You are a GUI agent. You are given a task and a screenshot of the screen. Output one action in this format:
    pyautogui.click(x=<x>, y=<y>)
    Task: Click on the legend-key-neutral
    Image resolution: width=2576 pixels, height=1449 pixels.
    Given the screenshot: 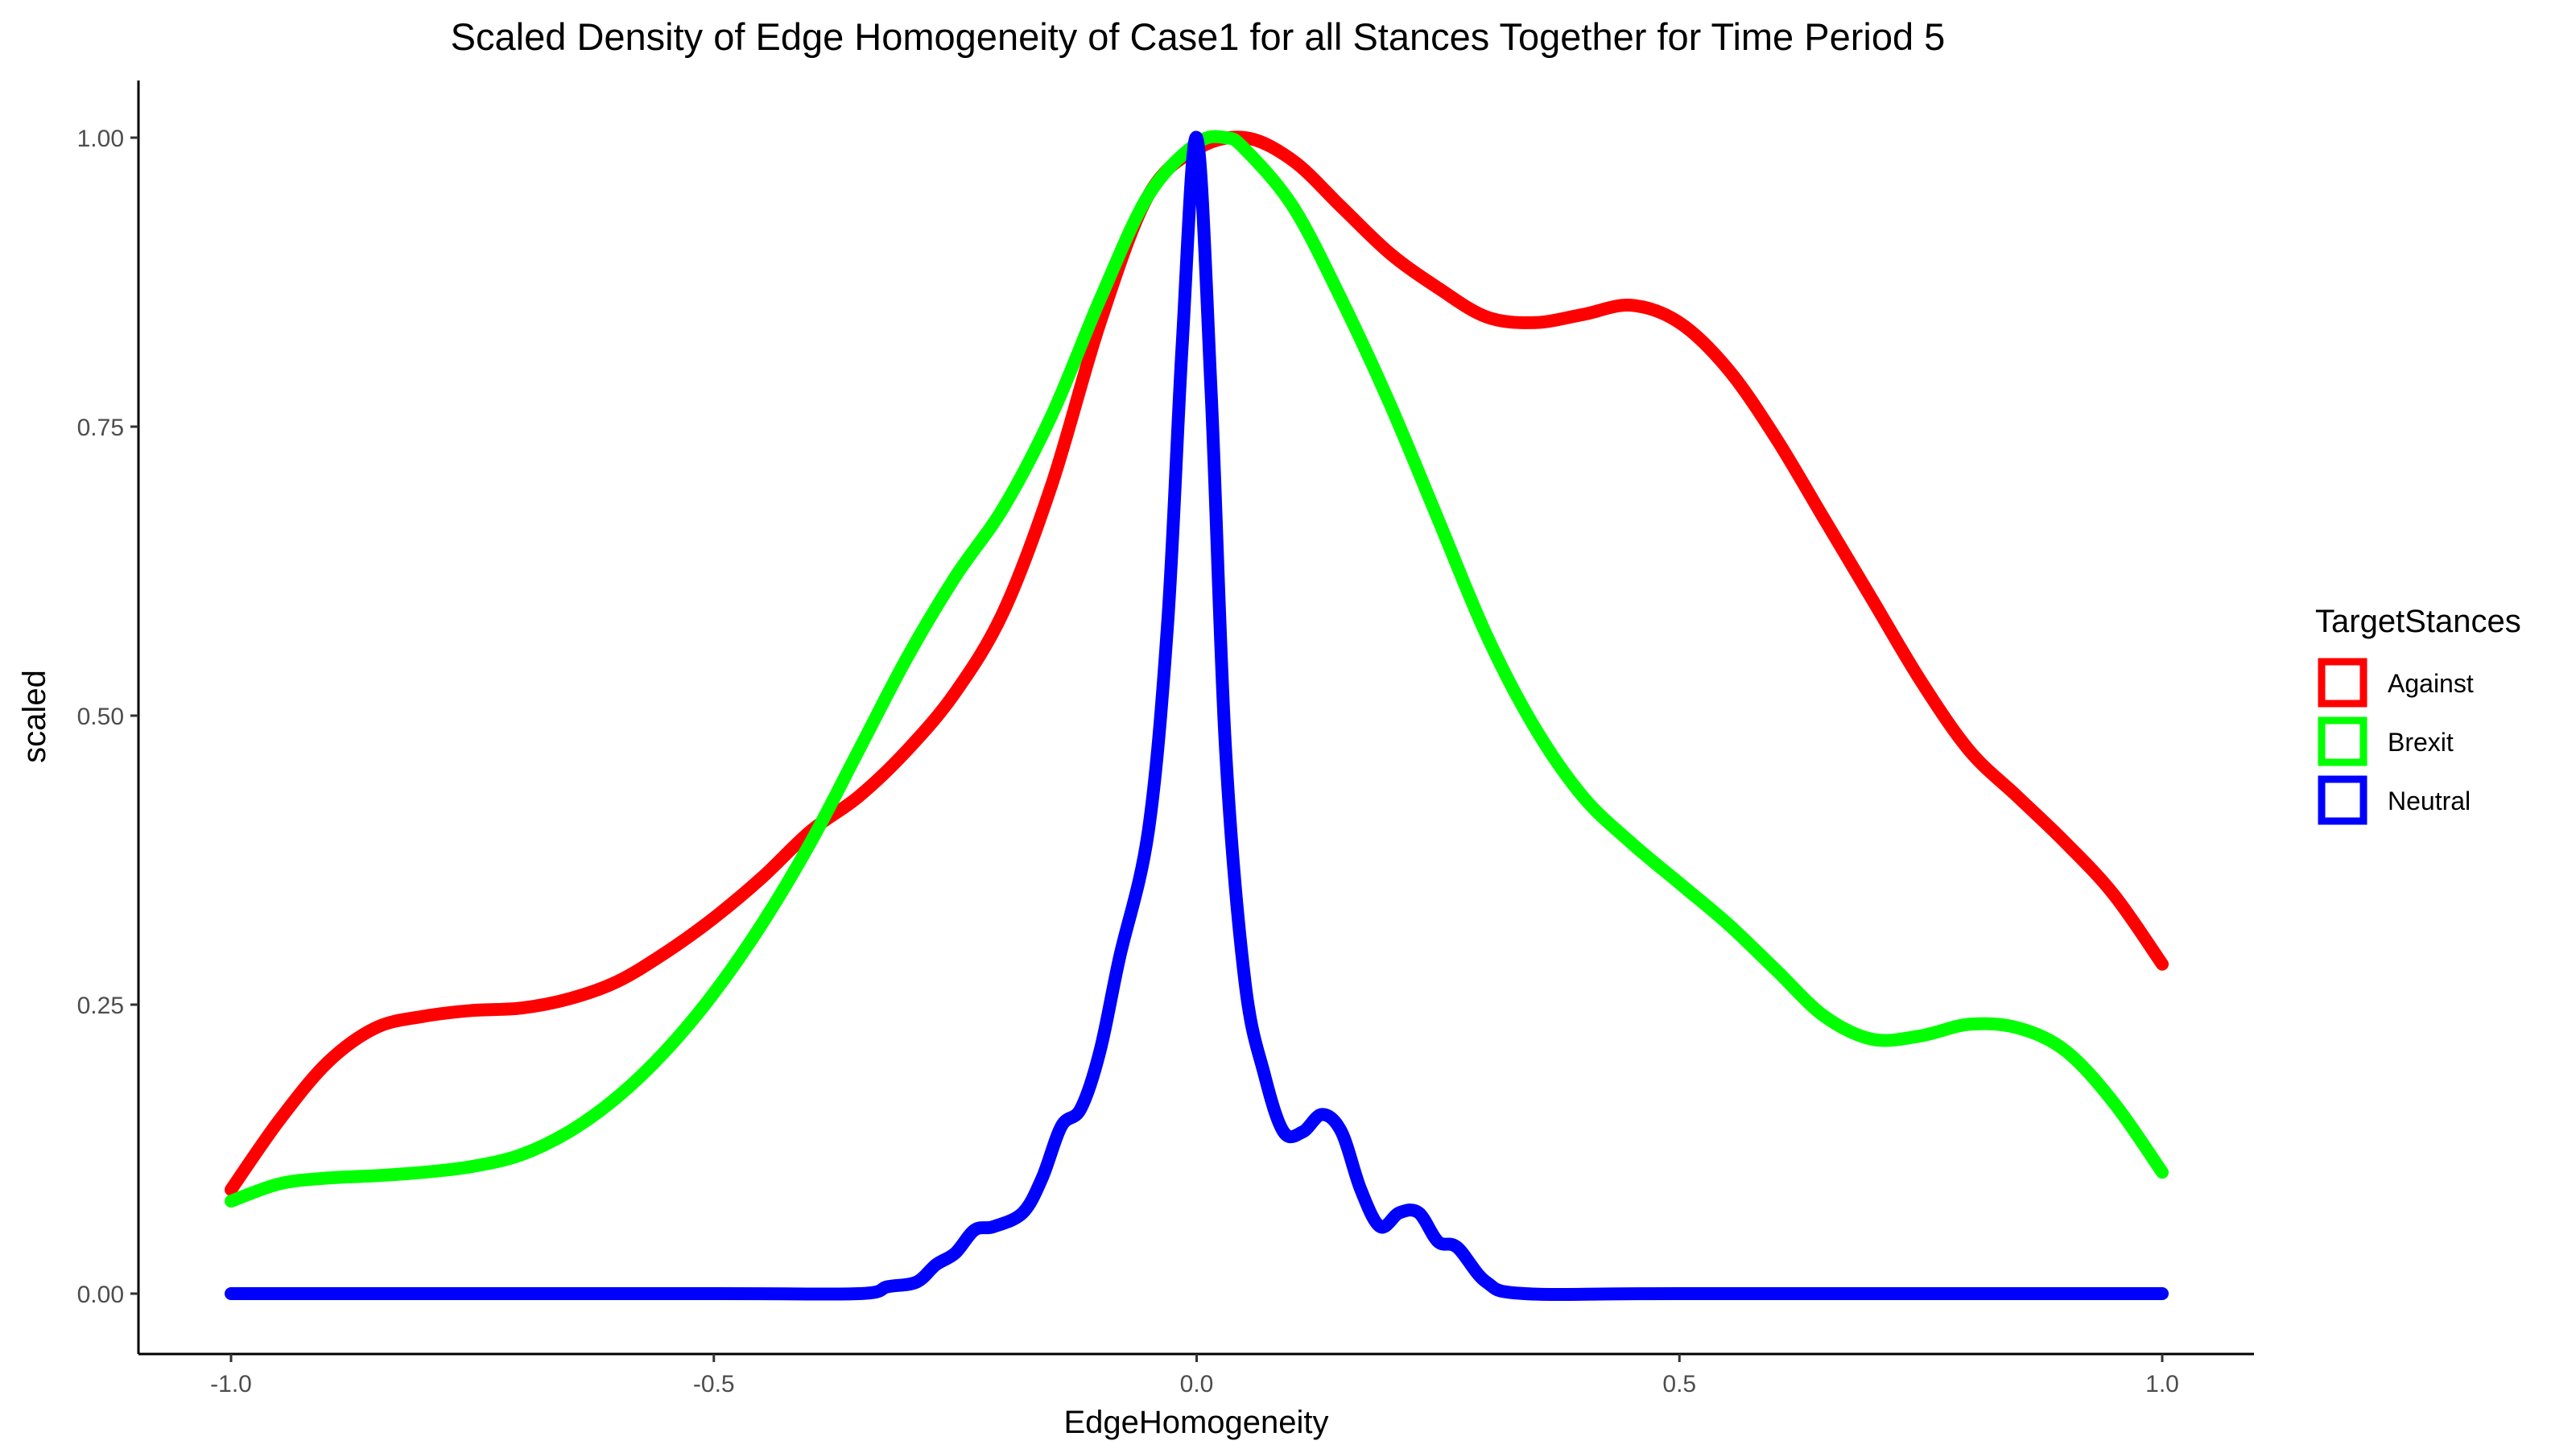 What is the action you would take?
    pyautogui.click(x=2343, y=800)
    